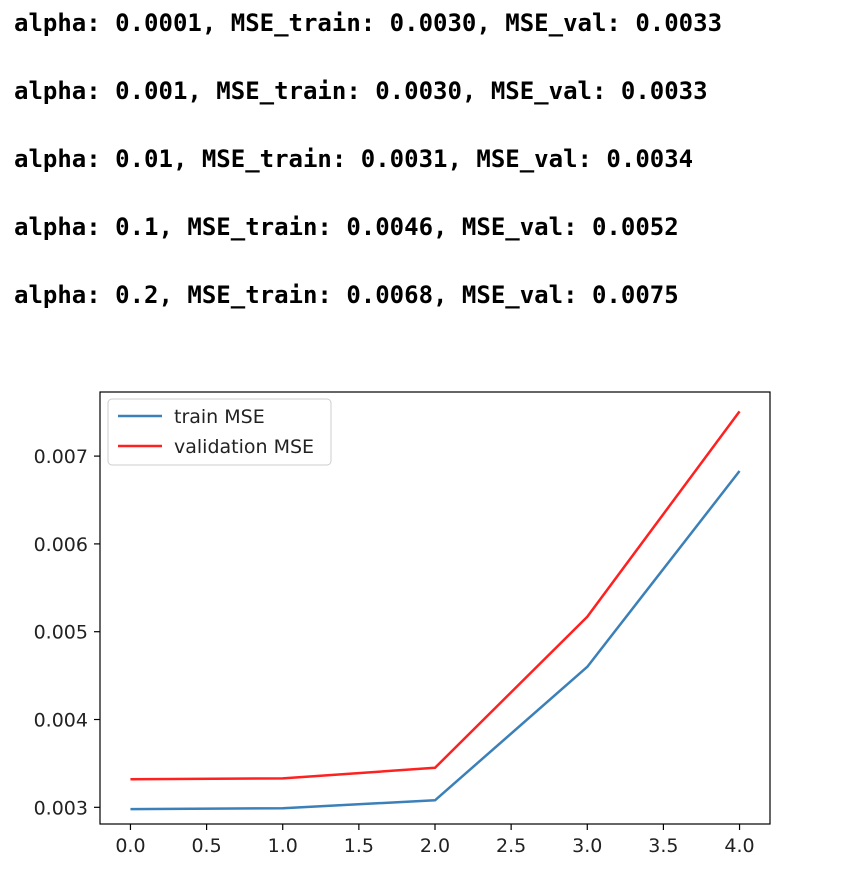  What do you see at coordinates (511, 846) in the screenshot?
I see `x-tick-label: 2.5` at bounding box center [511, 846].